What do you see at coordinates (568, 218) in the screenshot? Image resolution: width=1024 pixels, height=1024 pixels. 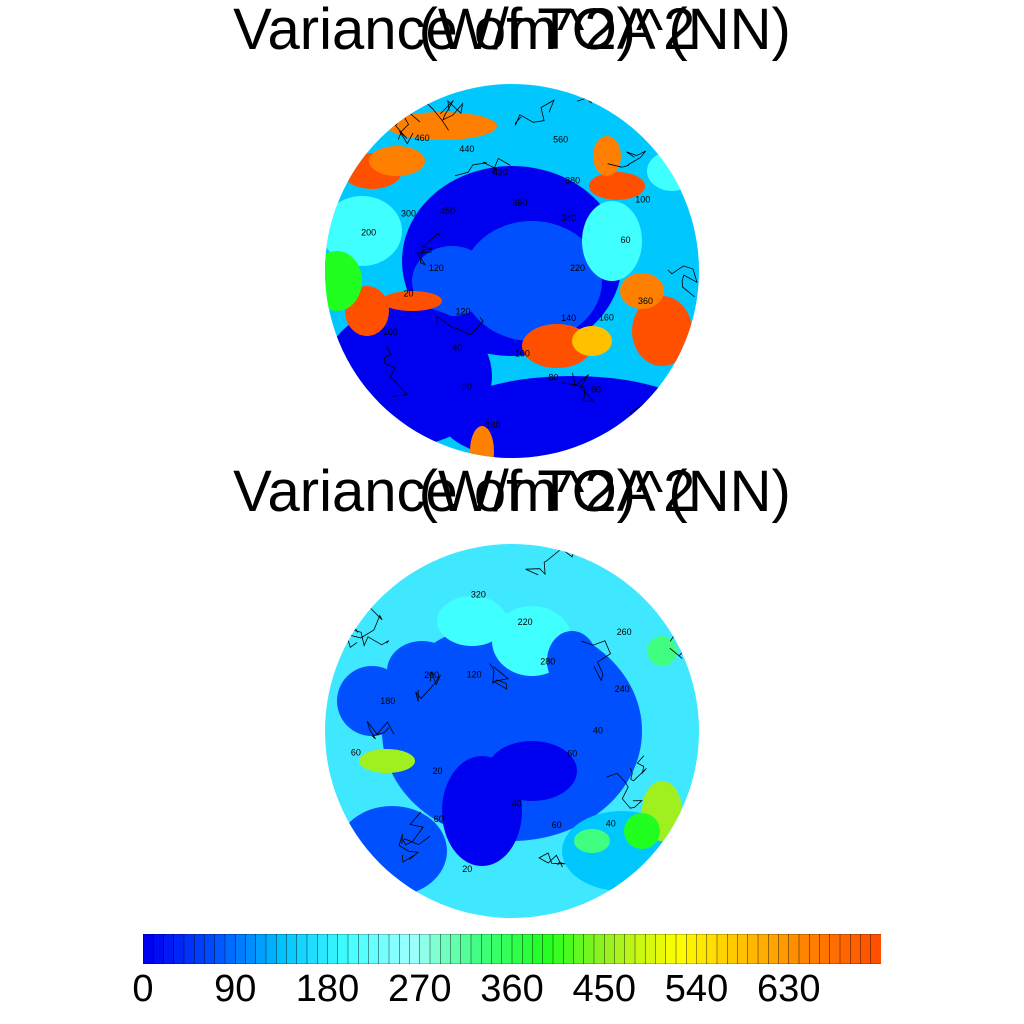 I see `contour-label: 340` at bounding box center [568, 218].